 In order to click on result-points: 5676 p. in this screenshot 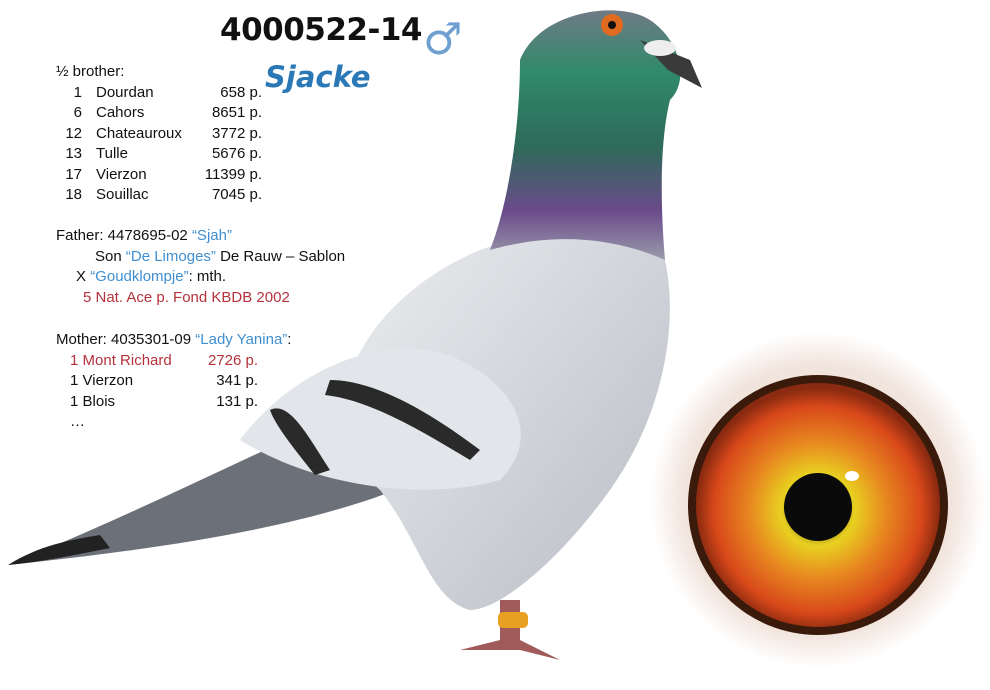, I will do `click(236, 153)`.